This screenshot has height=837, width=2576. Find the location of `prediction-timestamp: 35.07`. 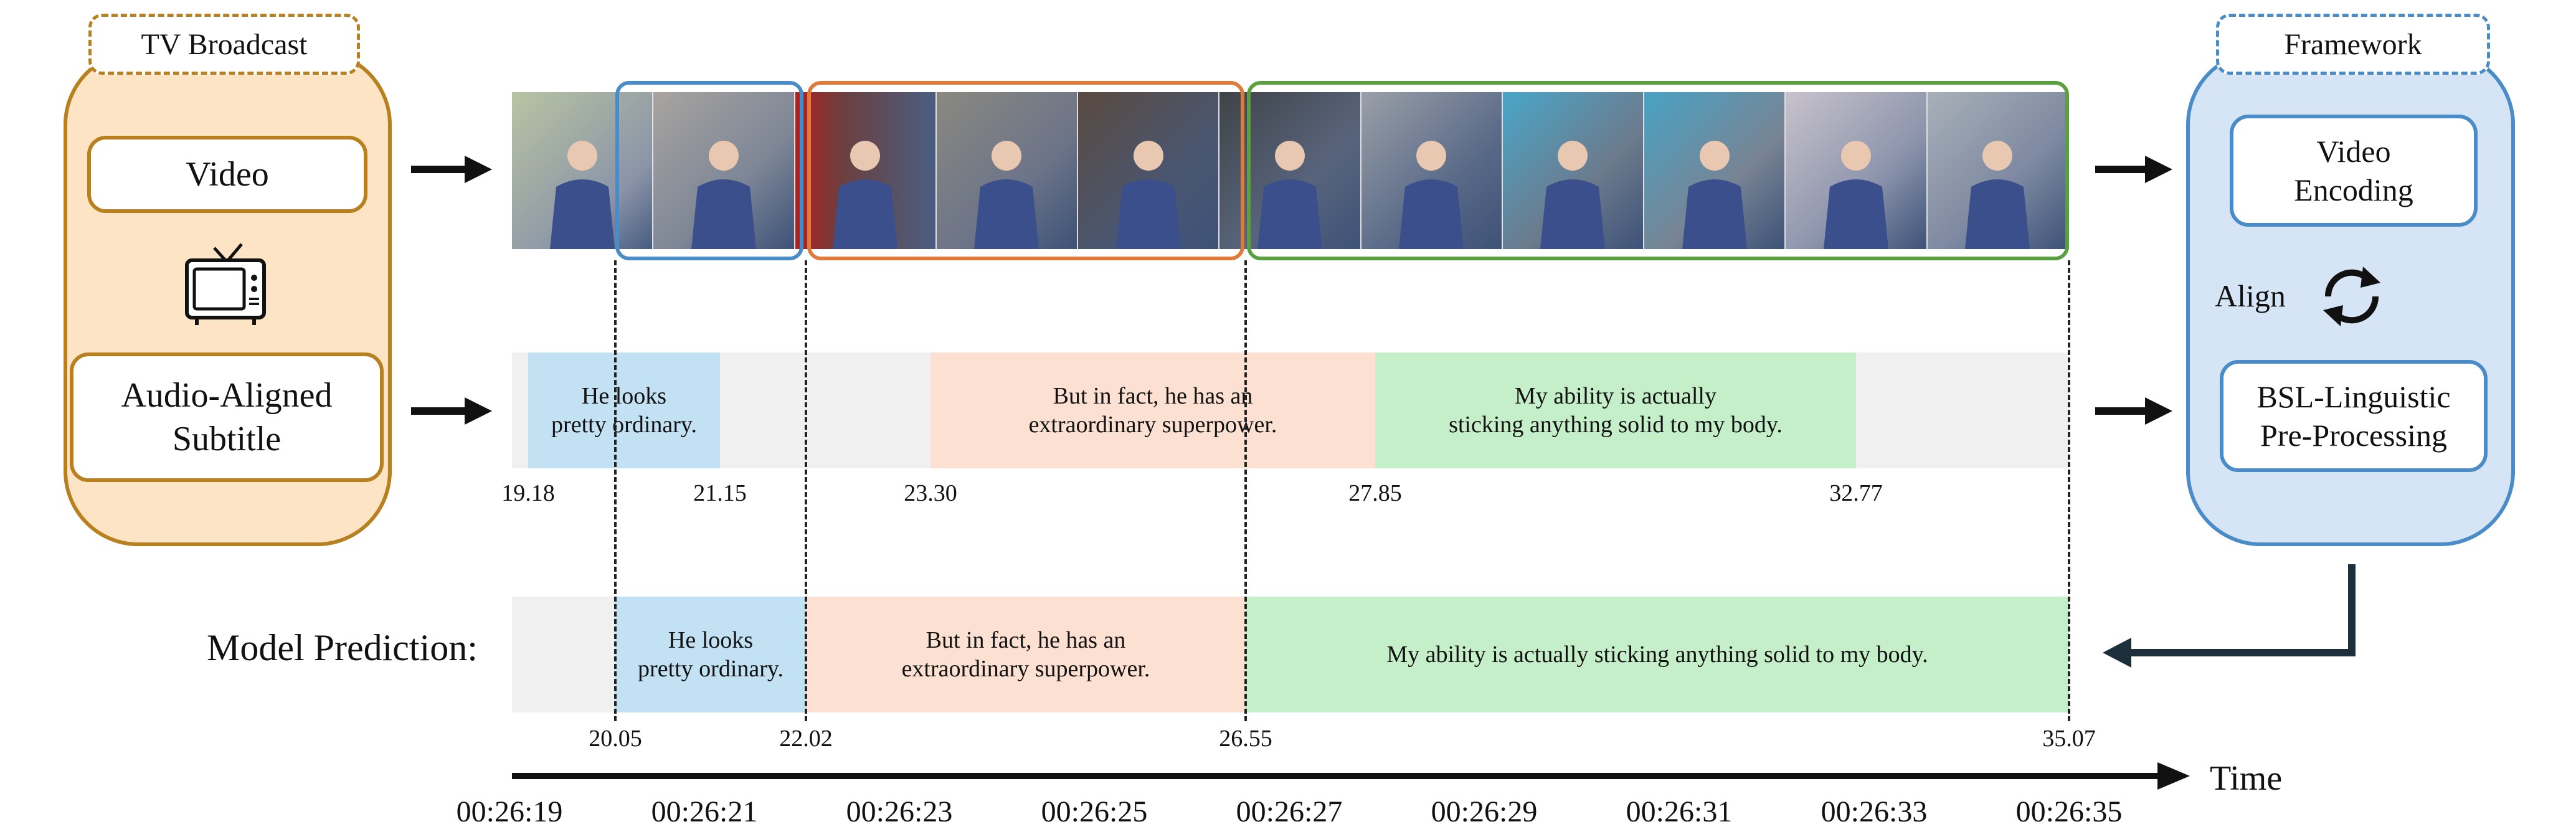

prediction-timestamp: 35.07 is located at coordinates (2069, 739).